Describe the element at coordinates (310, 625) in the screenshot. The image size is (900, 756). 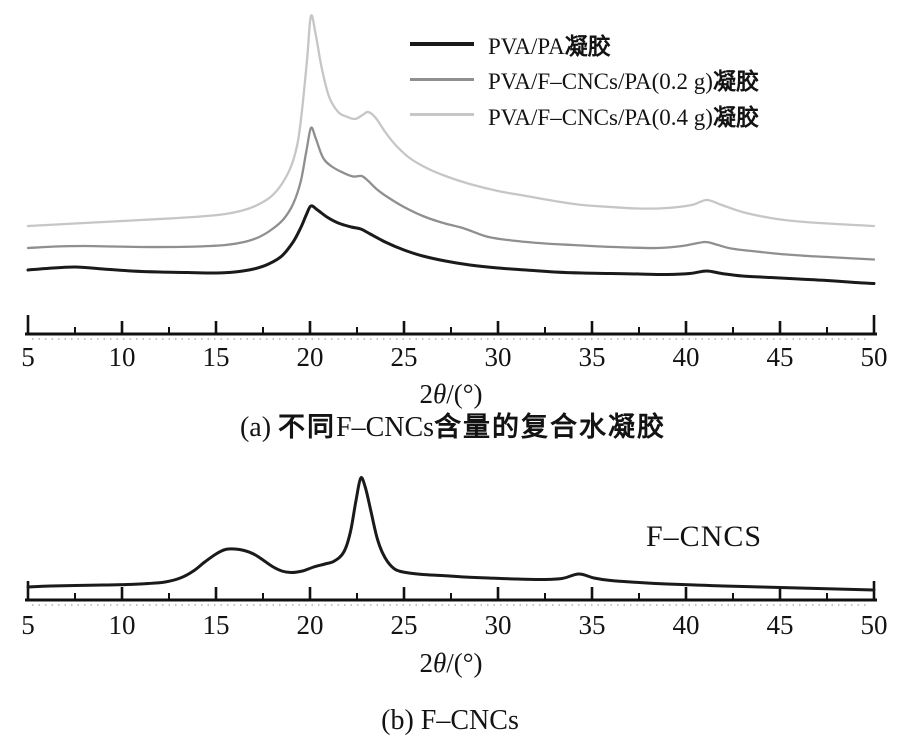
I see `tick-label-b-20: 20` at that location.